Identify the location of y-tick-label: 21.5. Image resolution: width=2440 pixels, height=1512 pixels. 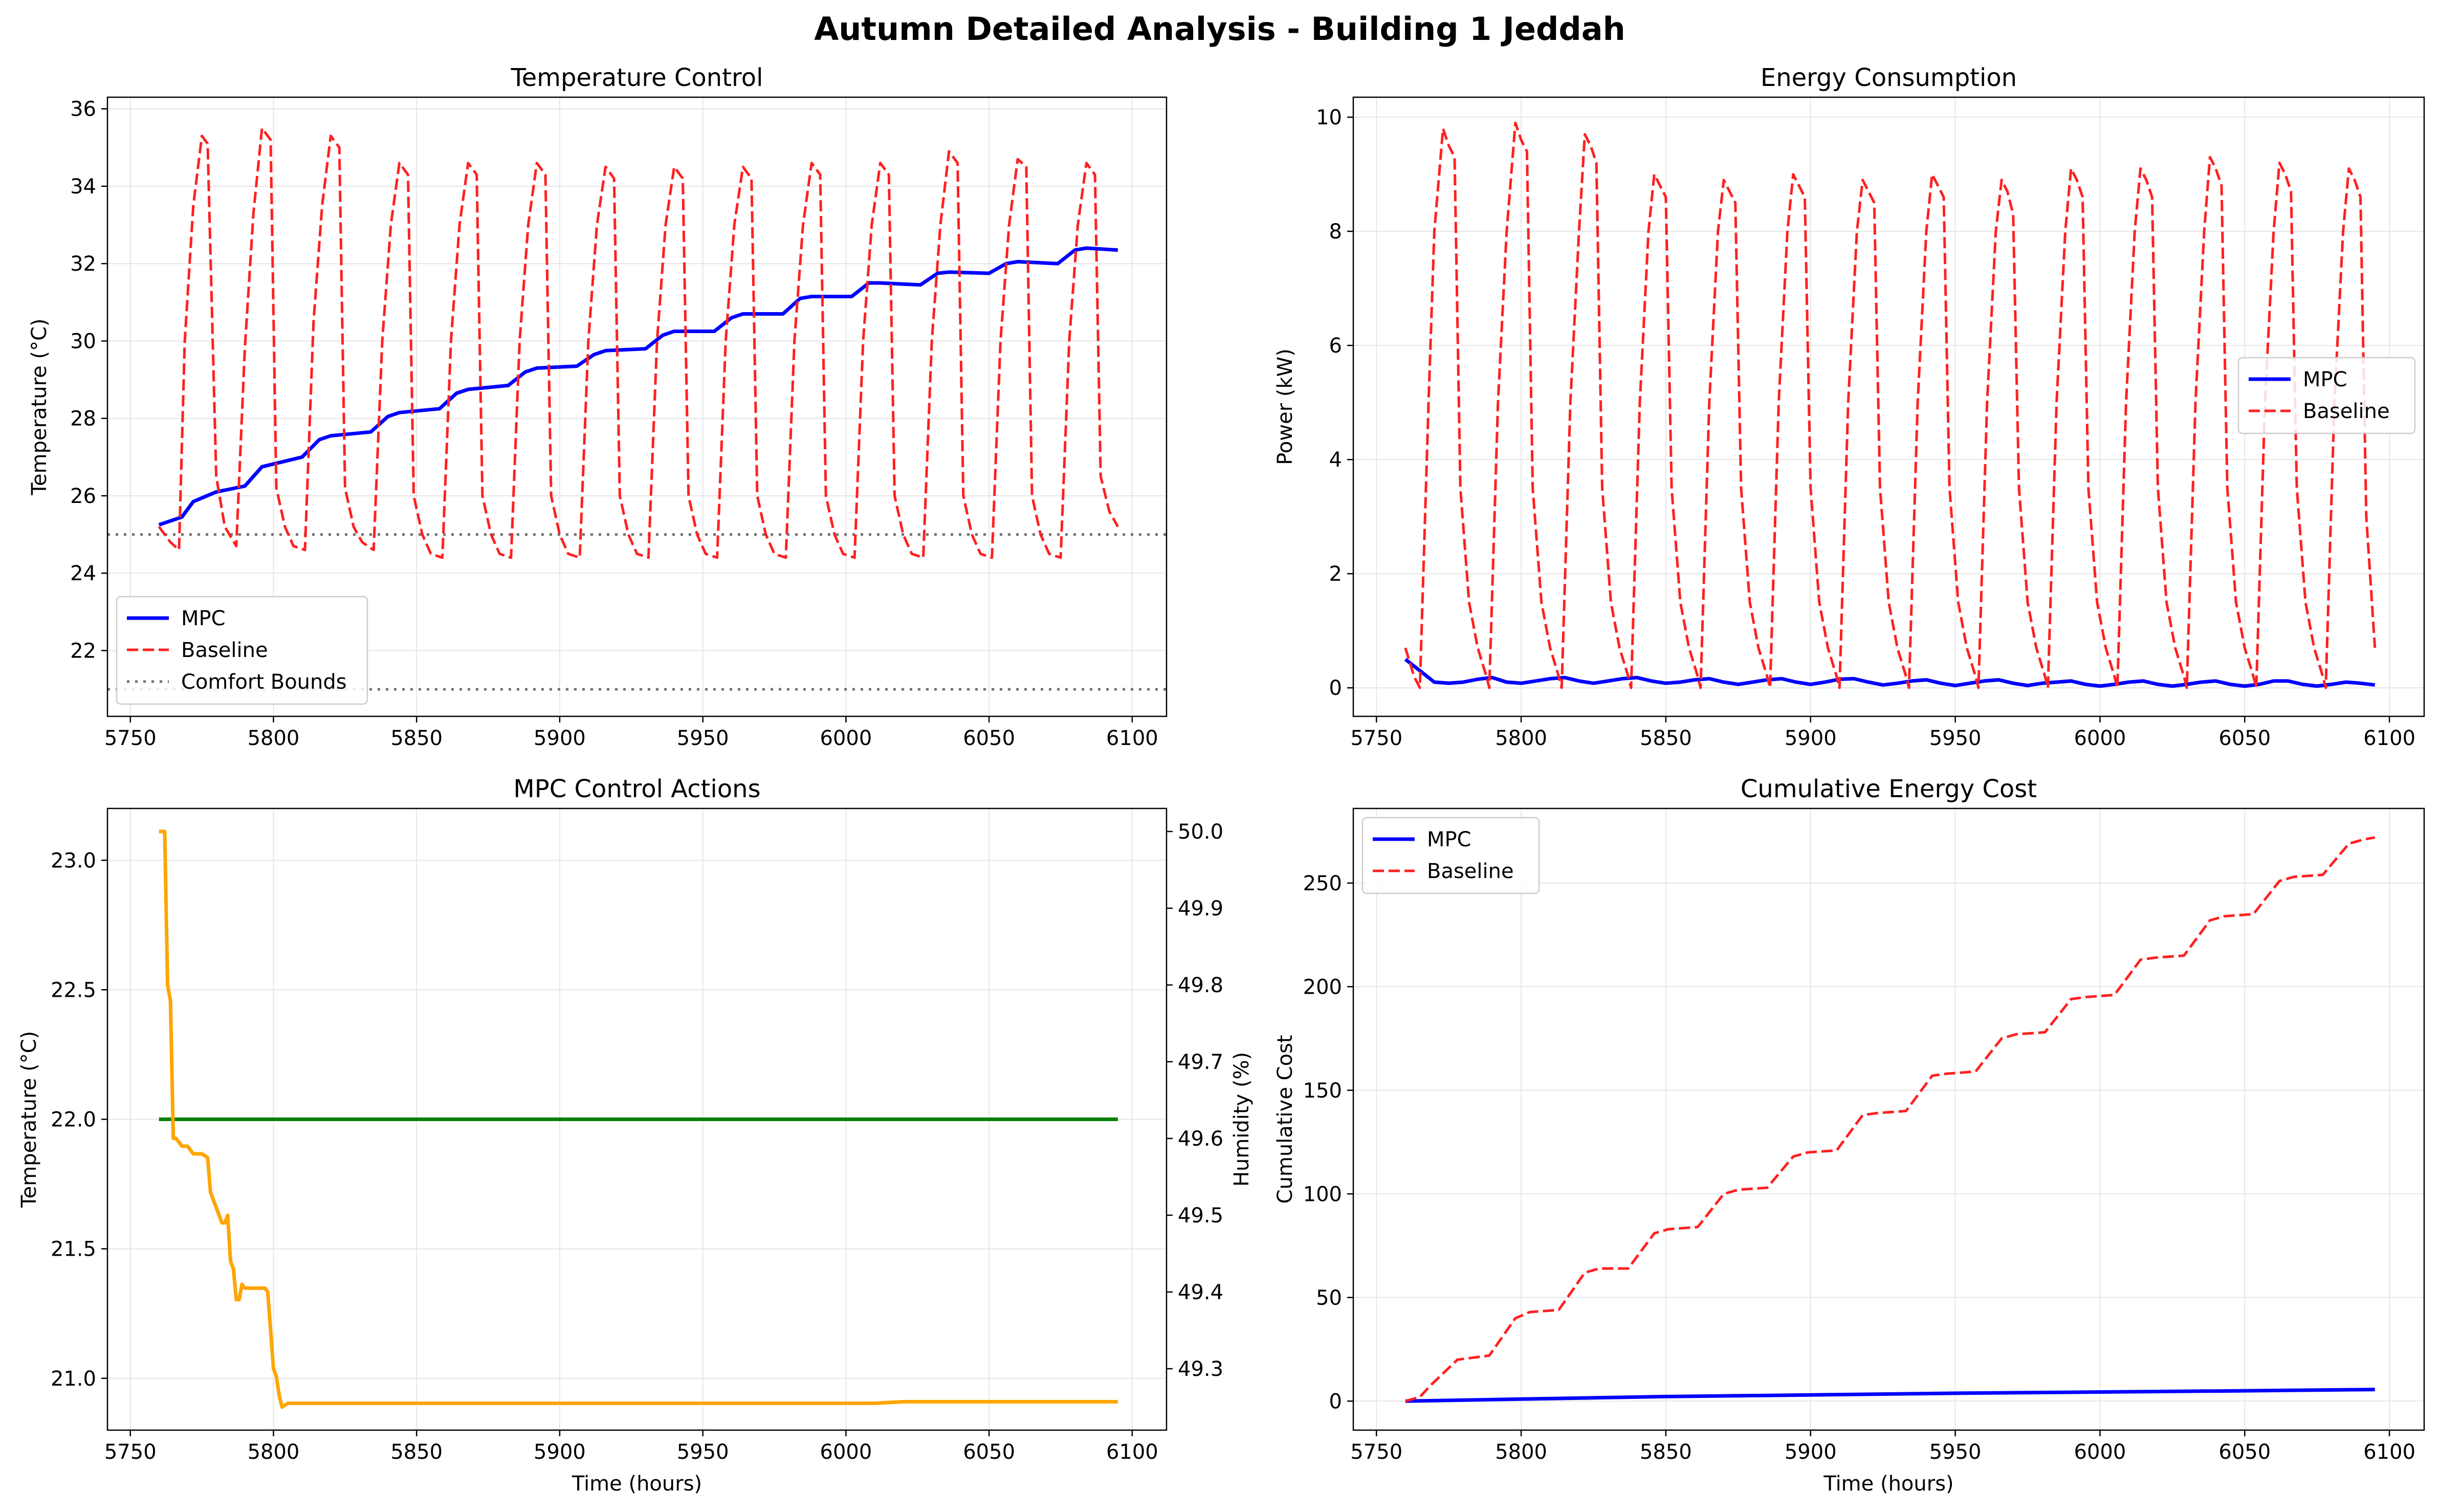
(73, 1249).